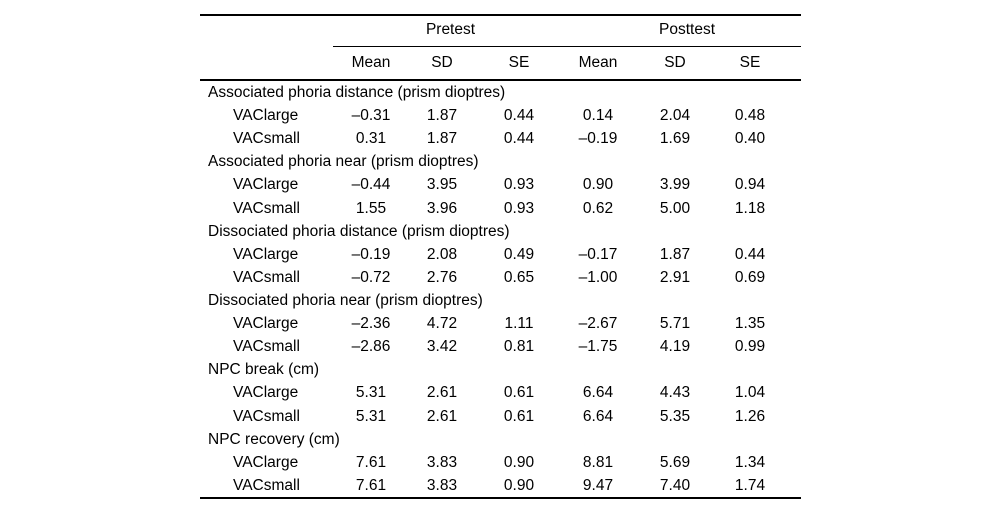 The image size is (1000, 517). I want to click on table-row: VACsmall 7.61 3.83 0.90 9.47 7.40 1.74, so click(500, 485).